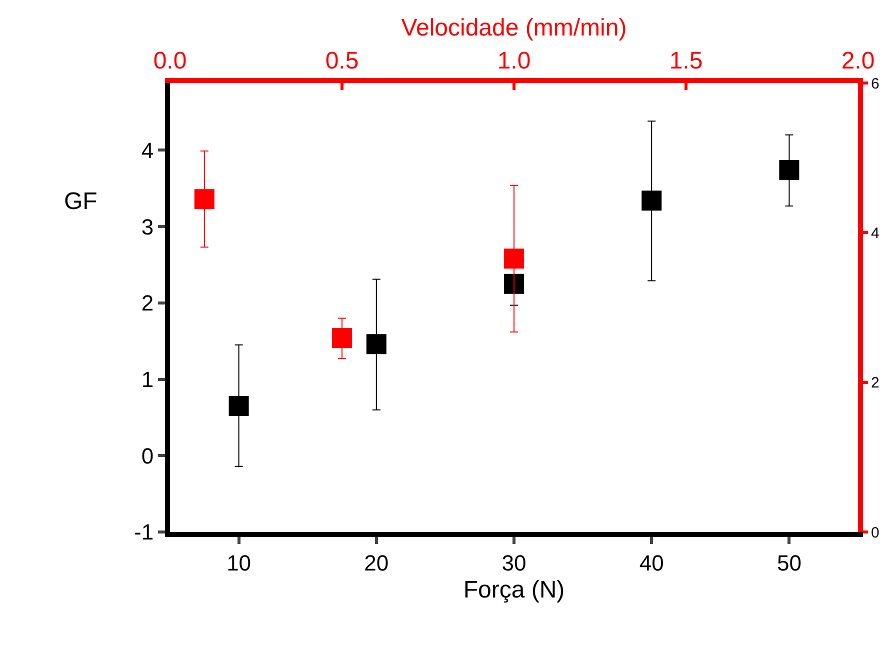 The width and height of the screenshot is (891, 653). What do you see at coordinates (81, 201) in the screenshot?
I see `y-axis-title: GF` at bounding box center [81, 201].